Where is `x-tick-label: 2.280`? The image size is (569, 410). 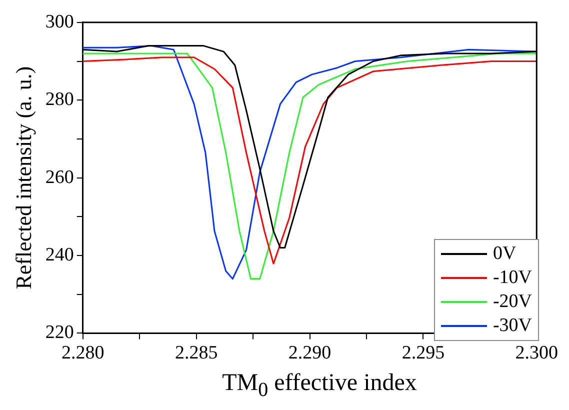 x-tick-label: 2.280 is located at coordinates (83, 353).